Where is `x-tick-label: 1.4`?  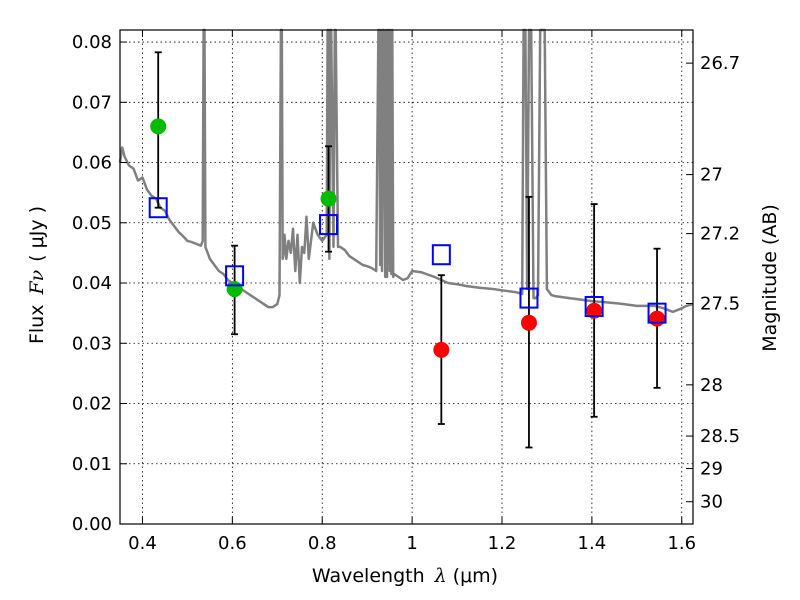
x-tick-label: 1.4 is located at coordinates (592, 543).